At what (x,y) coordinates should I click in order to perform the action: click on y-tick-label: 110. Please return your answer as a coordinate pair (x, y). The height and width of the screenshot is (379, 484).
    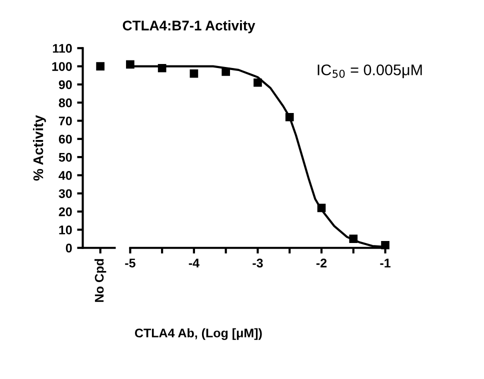
    Looking at the image, I should click on (62, 48).